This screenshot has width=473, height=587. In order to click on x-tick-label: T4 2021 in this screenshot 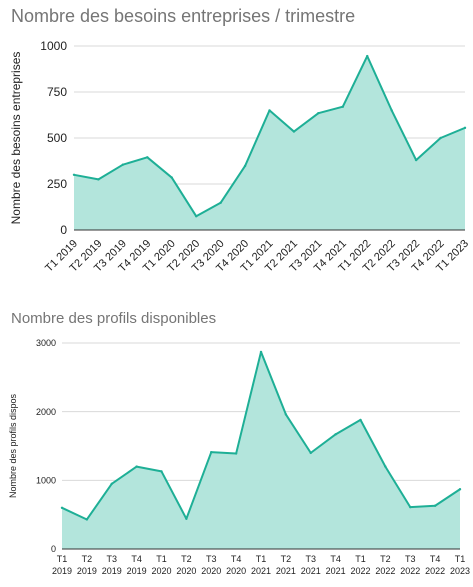, I will do `click(336, 565)`.